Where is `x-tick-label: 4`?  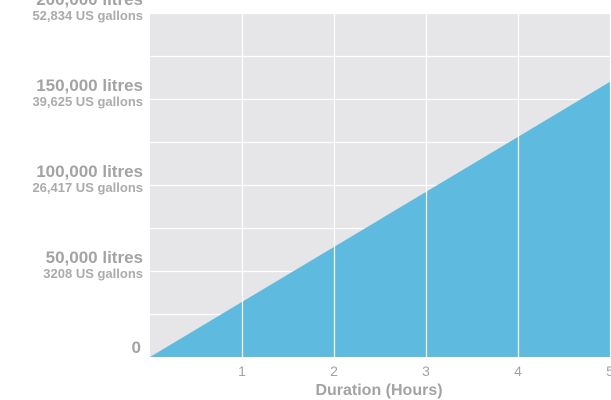
x-tick-label: 4 is located at coordinates (518, 371).